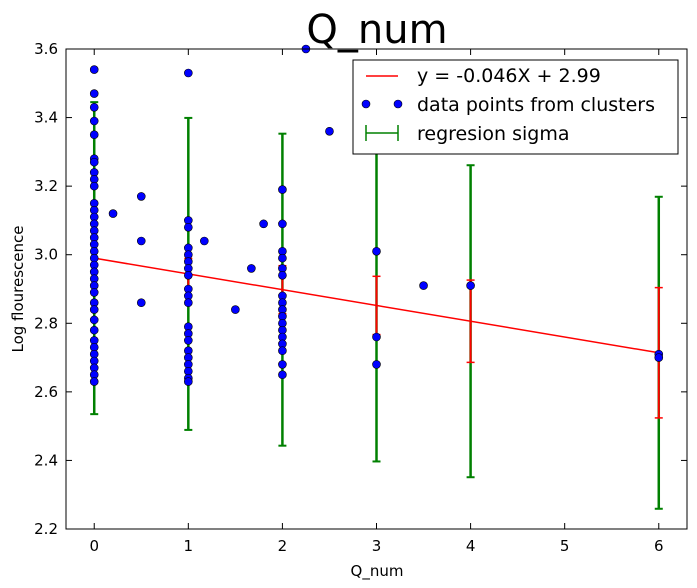 The width and height of the screenshot is (697, 588). Describe the element at coordinates (46, 529) in the screenshot. I see `y-tick-label: 2.2` at that location.